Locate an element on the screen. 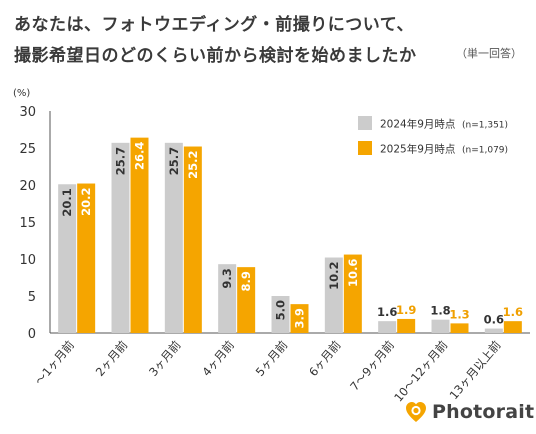 This screenshot has height=434, width=536. legend-label: 2024年9月時点 is located at coordinates (417, 124).